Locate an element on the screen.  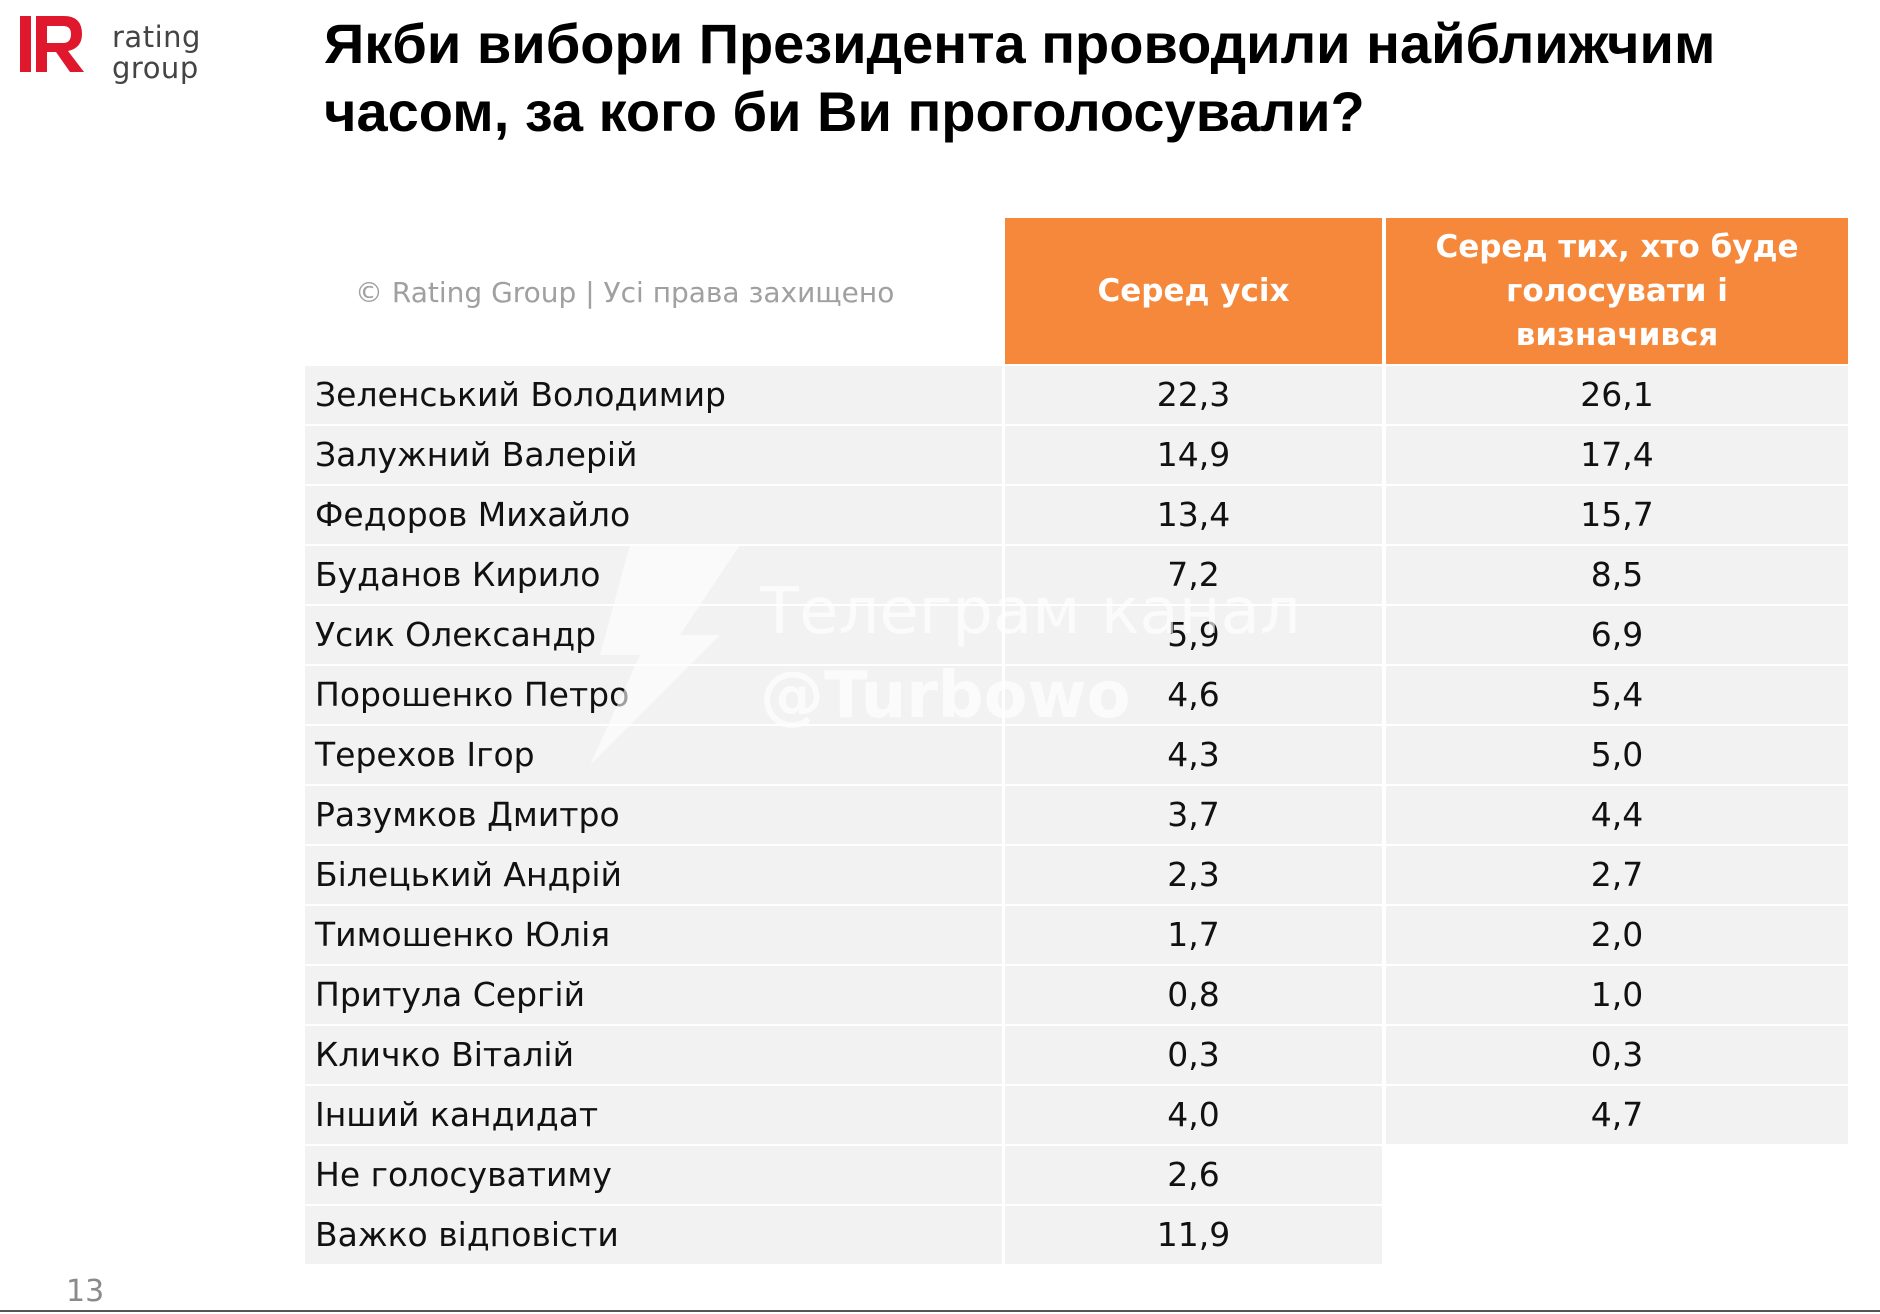
rating-group-r-icon is located at coordinates (52, 44).